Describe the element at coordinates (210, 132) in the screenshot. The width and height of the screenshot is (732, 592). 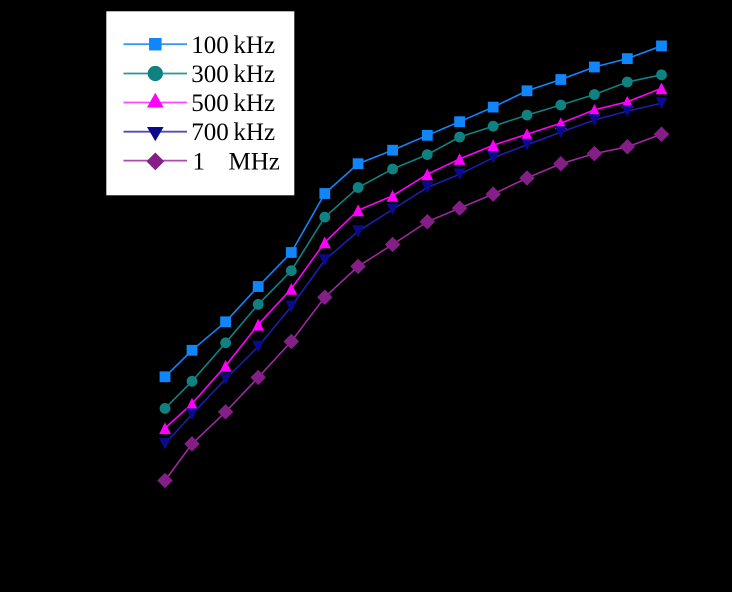
I see `svg-text: 700` at that location.